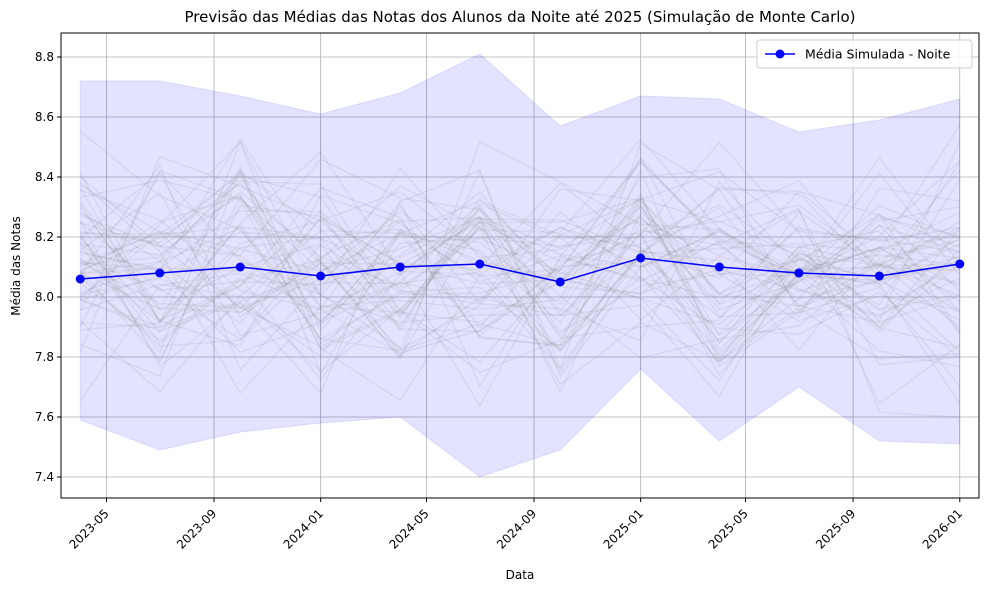 This screenshot has width=988, height=591. I want to click on series-layer, so click(520, 270).